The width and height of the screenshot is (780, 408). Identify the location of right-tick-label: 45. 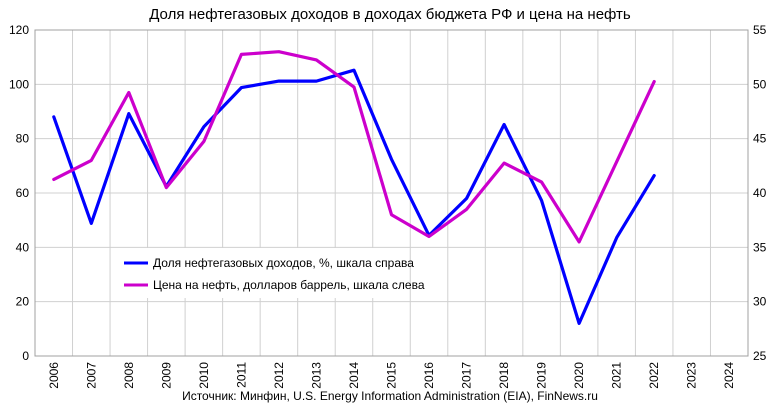
(760, 139).